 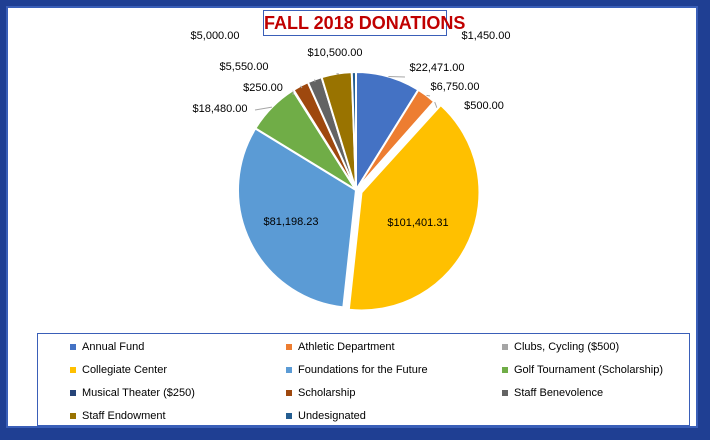 I want to click on legend-item: Clubs, Cycling ($500), so click(x=560, y=347).